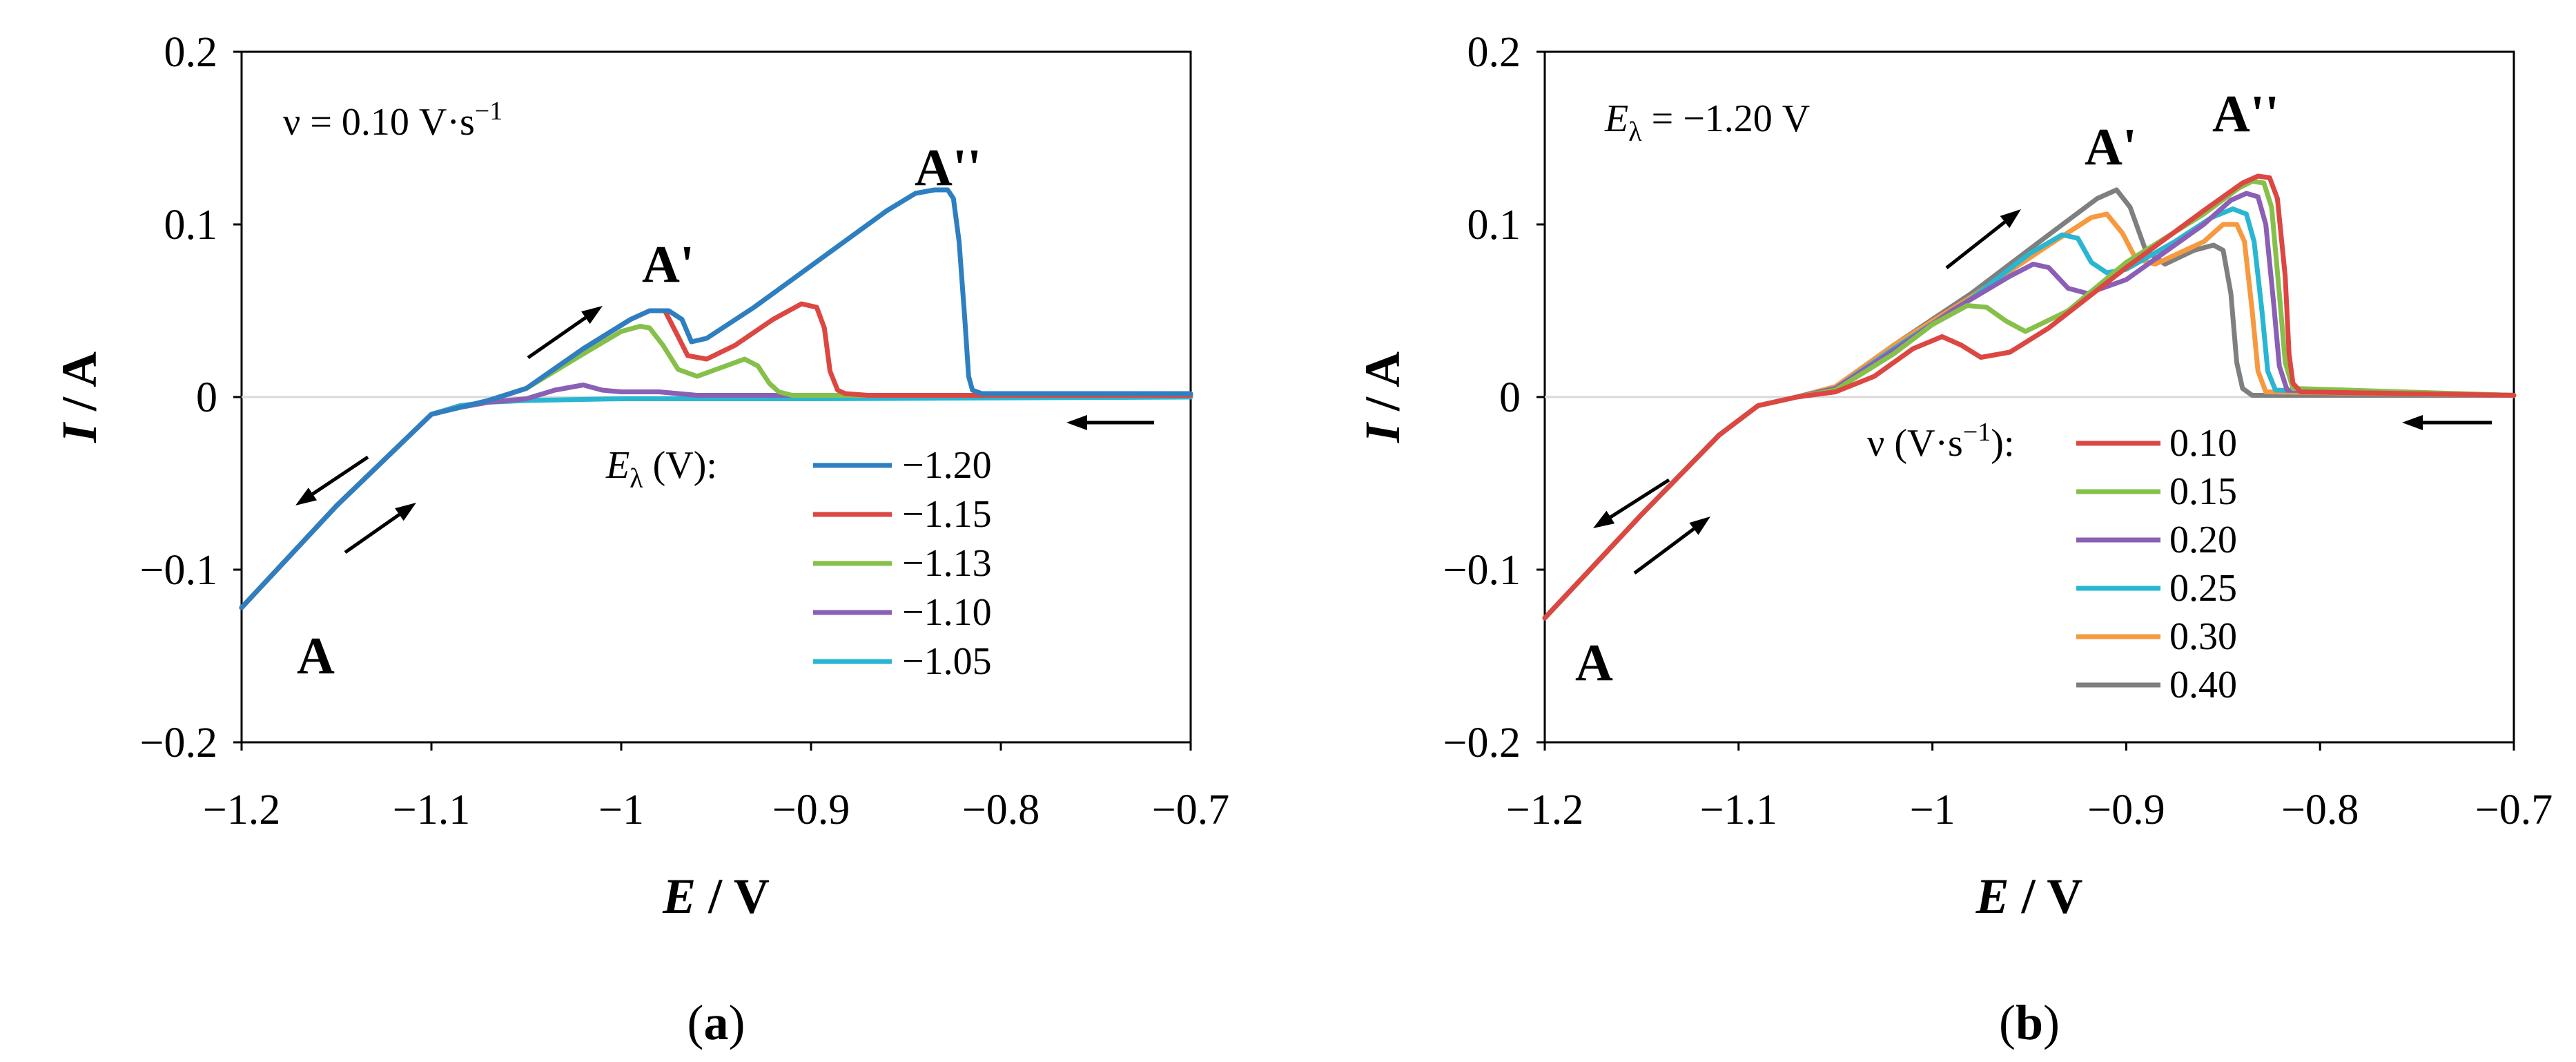  Describe the element at coordinates (2046, 896) in the screenshot. I see `panel-b-x-axis-unit: / V` at that location.